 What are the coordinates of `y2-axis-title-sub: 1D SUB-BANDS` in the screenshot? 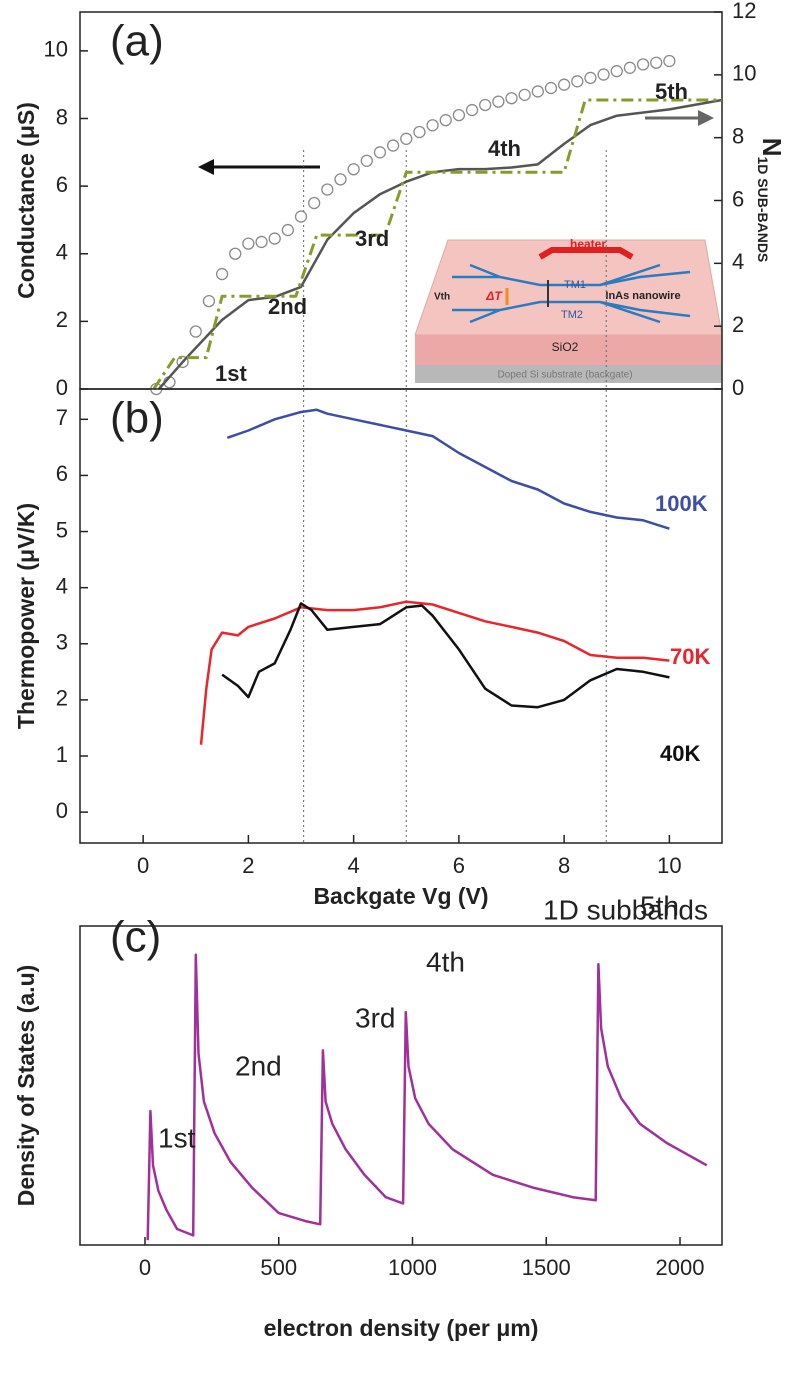 It's located at (763, 209).